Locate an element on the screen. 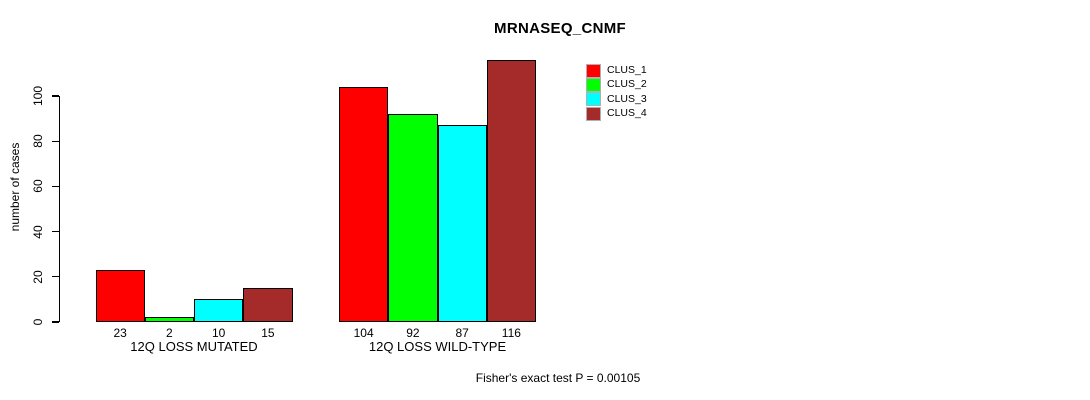 This screenshot has height=400, width=1090. group-label: 12Q LOSS WILD-TYPE is located at coordinates (437, 346).